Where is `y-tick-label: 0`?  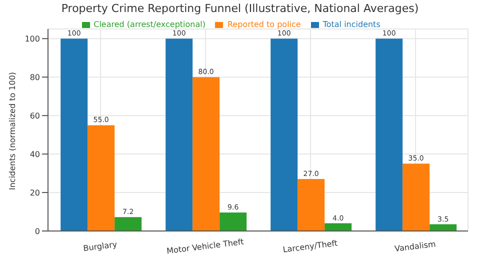 y-tick-label: 0 is located at coordinates (37, 231).